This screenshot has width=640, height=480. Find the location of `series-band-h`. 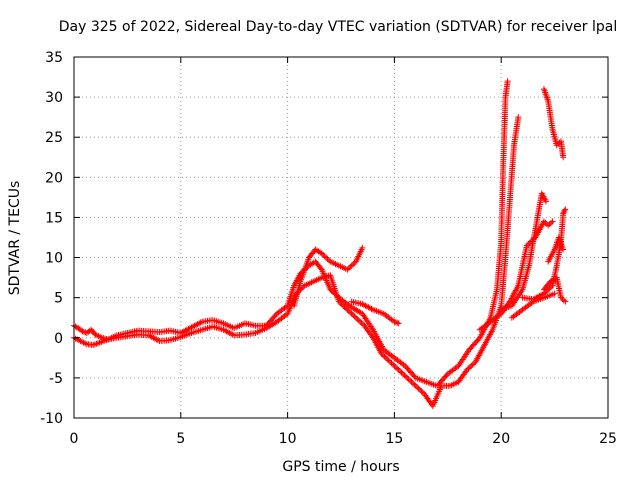

series-band-h is located at coordinates (554, 289).